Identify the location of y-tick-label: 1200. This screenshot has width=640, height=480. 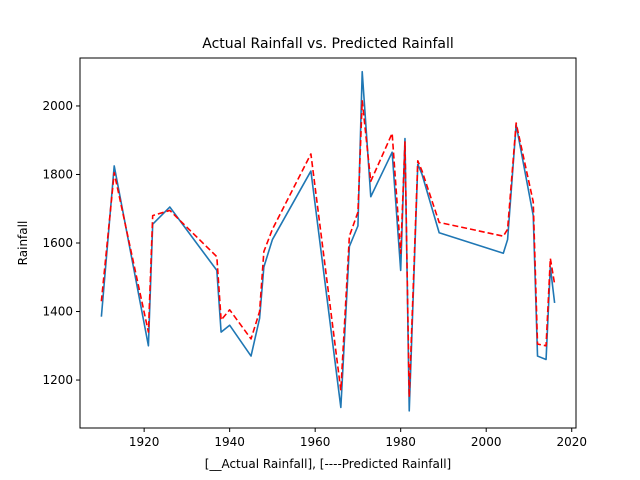
(57, 380).